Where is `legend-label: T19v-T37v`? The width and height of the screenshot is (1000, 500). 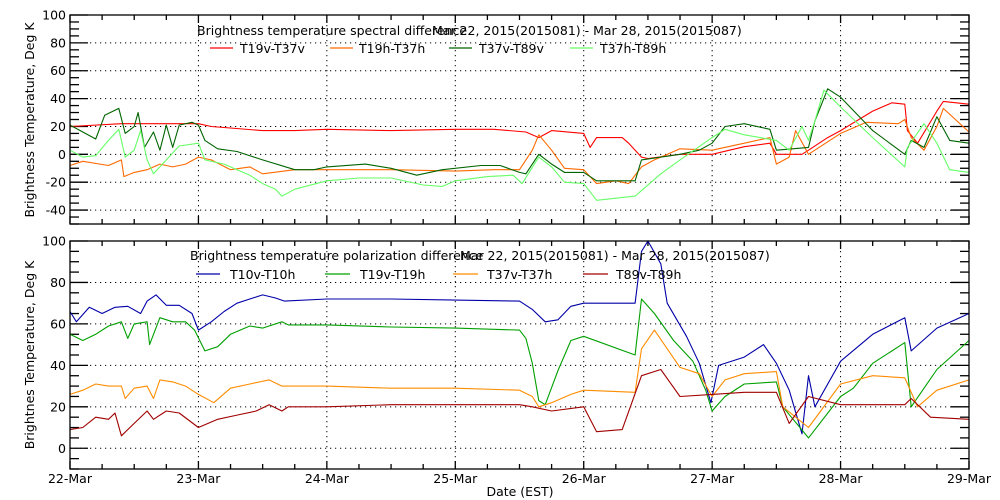
legend-label: T19v-T37v is located at coordinates (272, 48).